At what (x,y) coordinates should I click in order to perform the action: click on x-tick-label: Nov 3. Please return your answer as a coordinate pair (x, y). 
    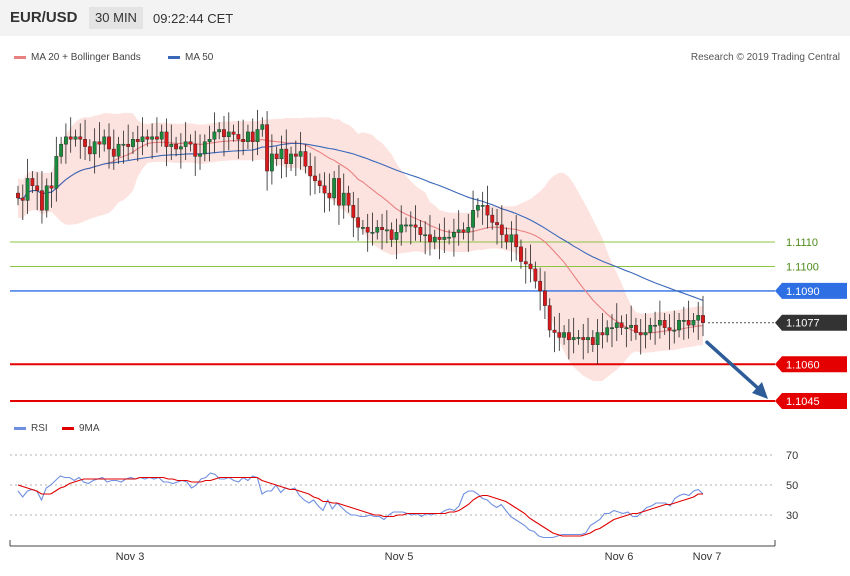
    Looking at the image, I should click on (130, 557).